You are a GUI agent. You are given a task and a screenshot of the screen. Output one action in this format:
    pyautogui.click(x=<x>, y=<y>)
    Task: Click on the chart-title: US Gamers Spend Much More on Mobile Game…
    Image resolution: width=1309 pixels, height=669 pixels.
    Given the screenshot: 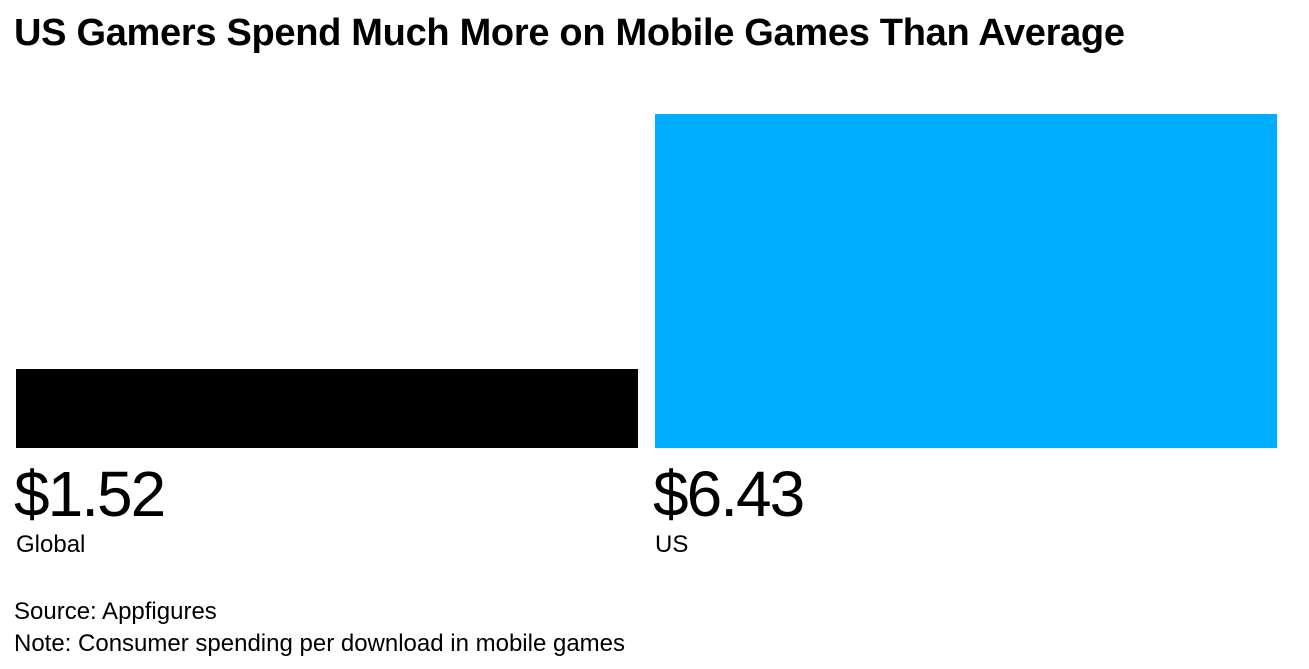 What is the action you would take?
    pyautogui.click(x=569, y=33)
    